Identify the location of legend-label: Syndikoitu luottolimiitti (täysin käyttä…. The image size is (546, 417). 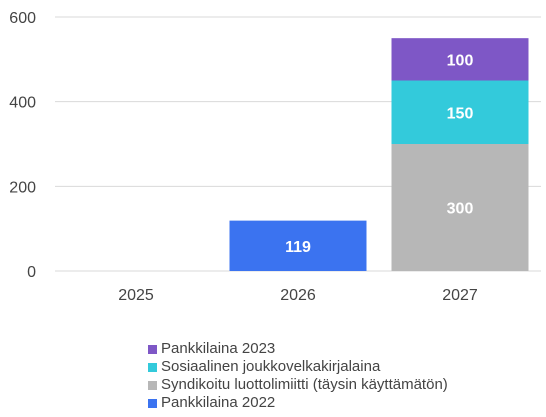
(304, 384).